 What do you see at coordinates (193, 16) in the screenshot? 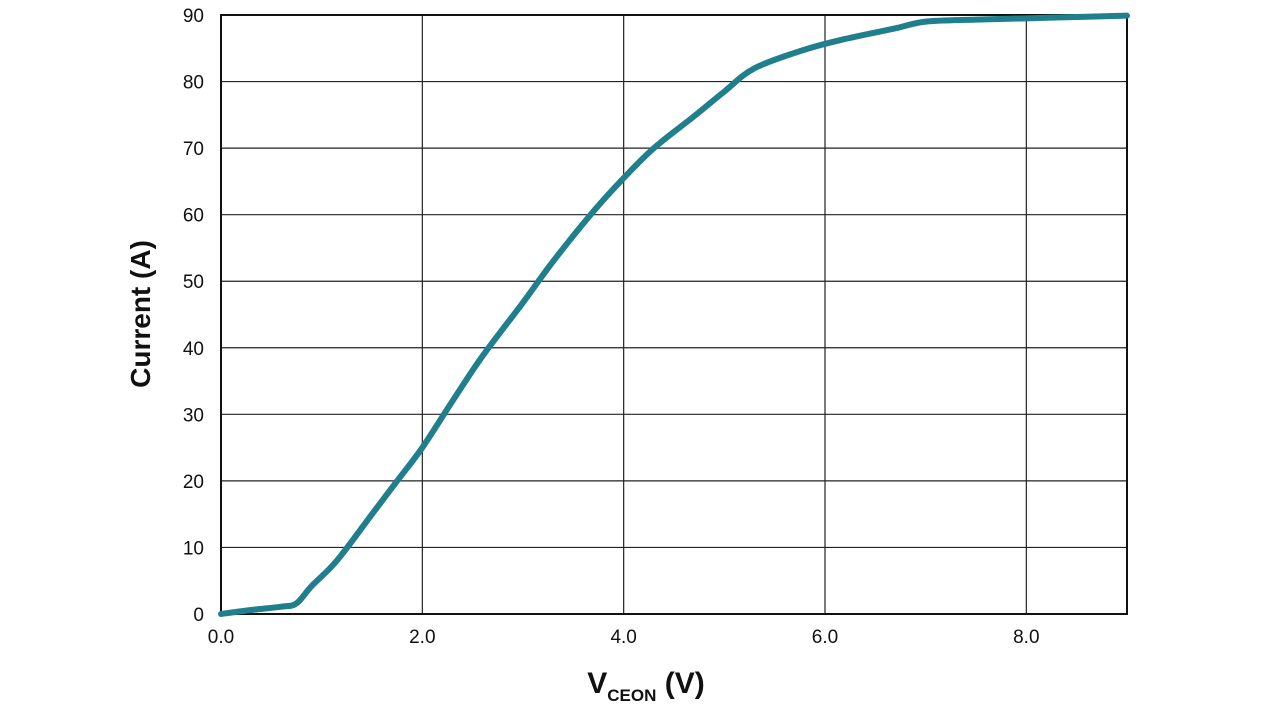
I see `y-tick-label: 90` at bounding box center [193, 16].